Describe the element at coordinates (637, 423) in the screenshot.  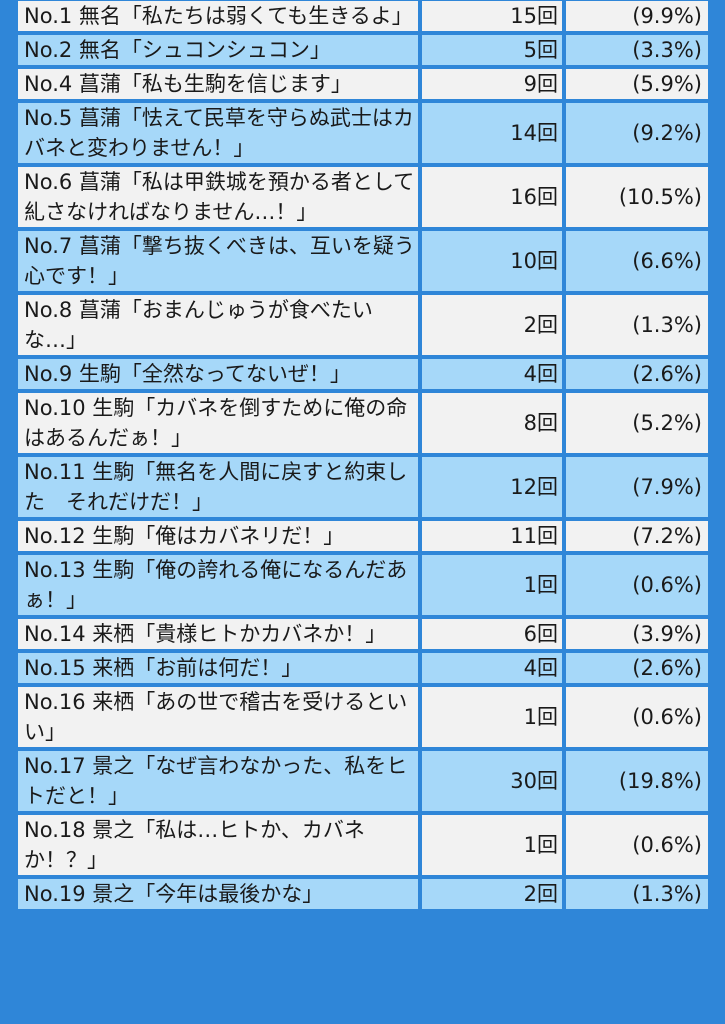
I see `vote-percent-cell: (5.2%)` at that location.